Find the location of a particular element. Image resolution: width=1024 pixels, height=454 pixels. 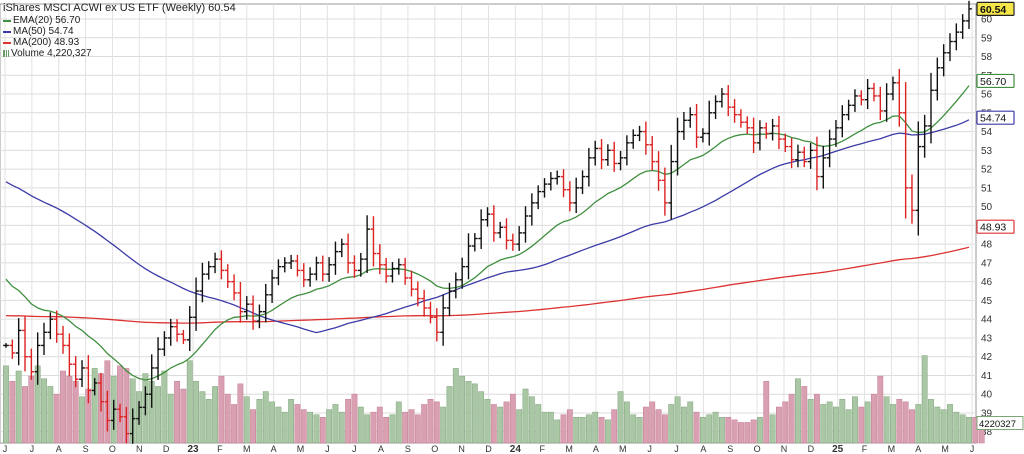

x-tick-label: A is located at coordinates (59, 449).